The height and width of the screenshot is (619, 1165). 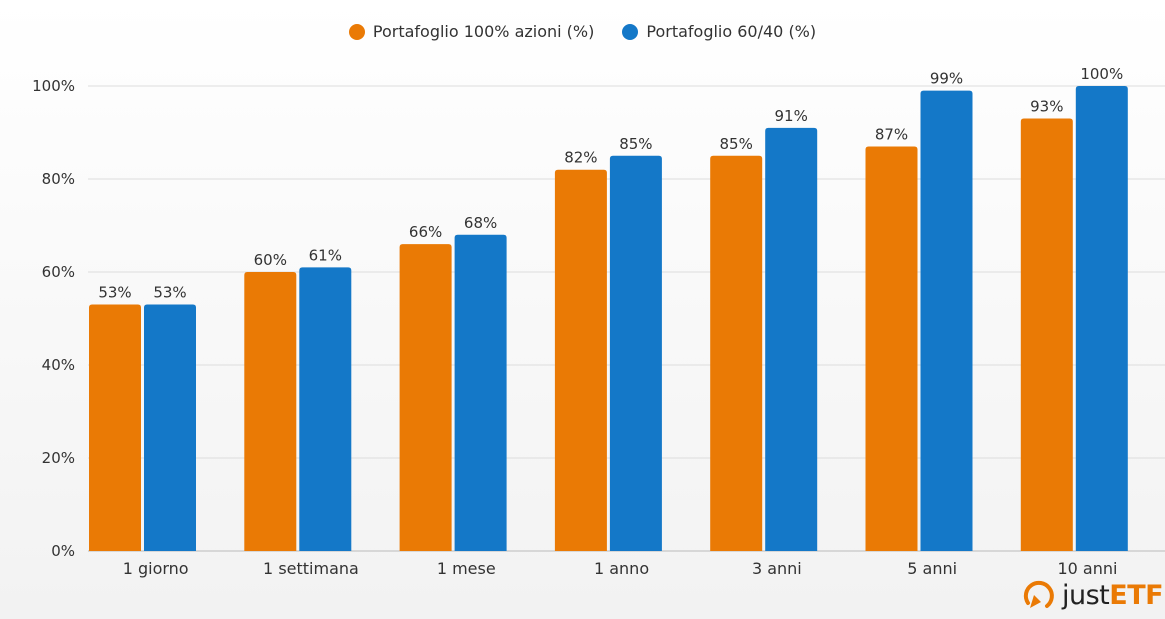 I want to click on y-tick-label: 40%, so click(x=58, y=365).